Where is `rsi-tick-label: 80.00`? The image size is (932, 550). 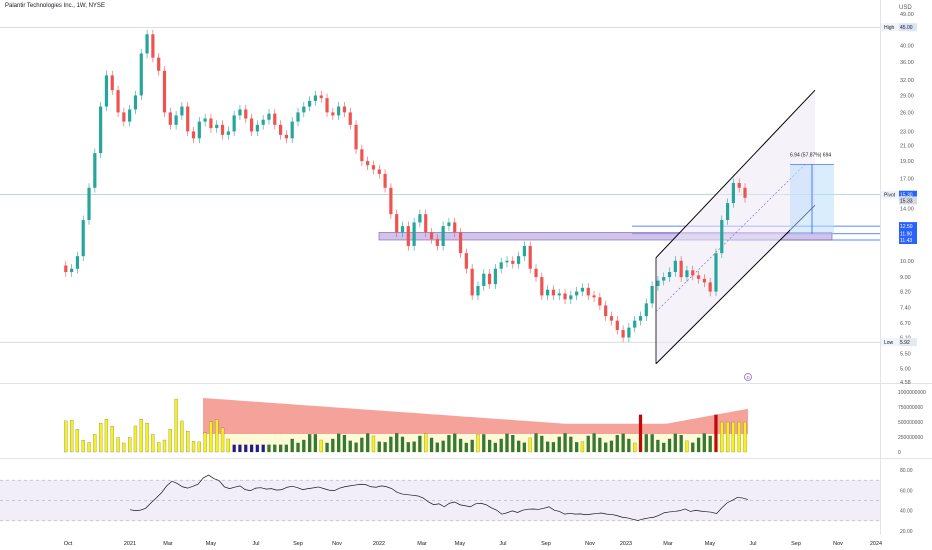 rsi-tick-label: 80.00 is located at coordinates (906, 471).